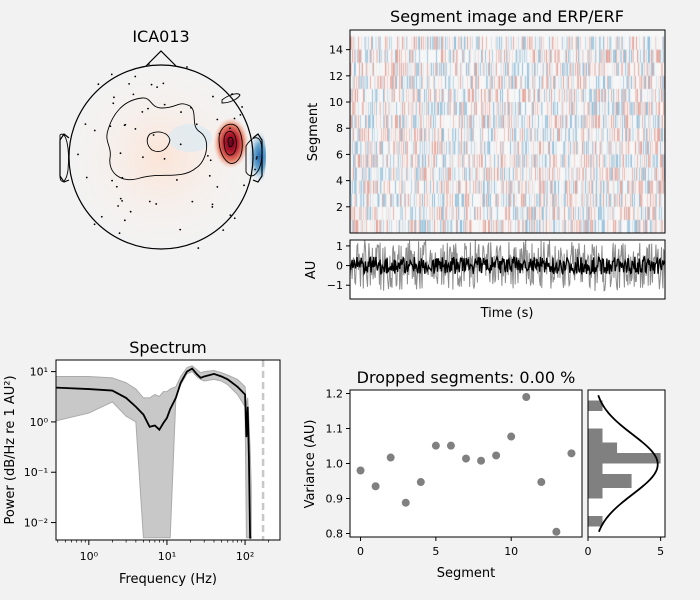 This screenshot has width=700, height=600. I want to click on segment-ytick-label: 6, so click(339, 154).